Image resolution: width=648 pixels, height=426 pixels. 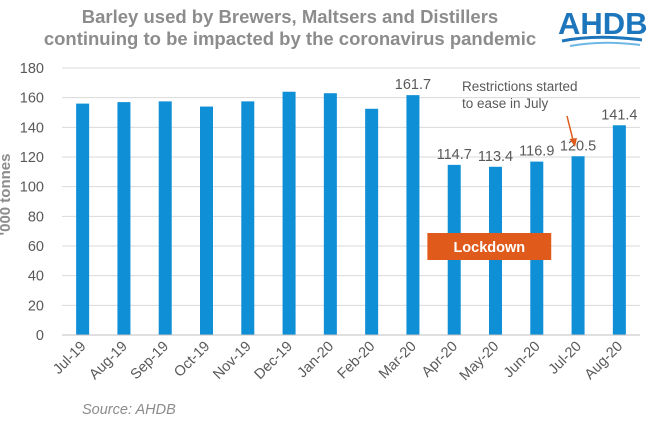 What do you see at coordinates (440, 360) in the screenshot?
I see `x-tick-label: Apr-20` at bounding box center [440, 360].